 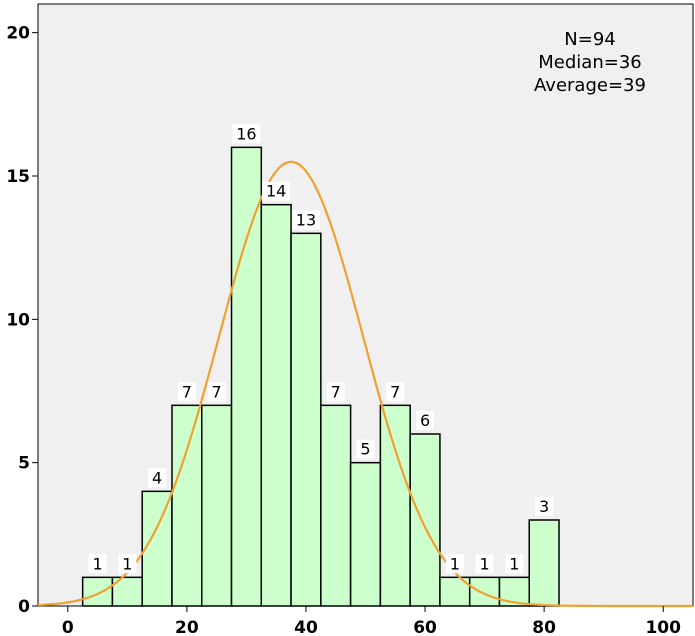 I want to click on annotation-median: Median=36, so click(x=589, y=62).